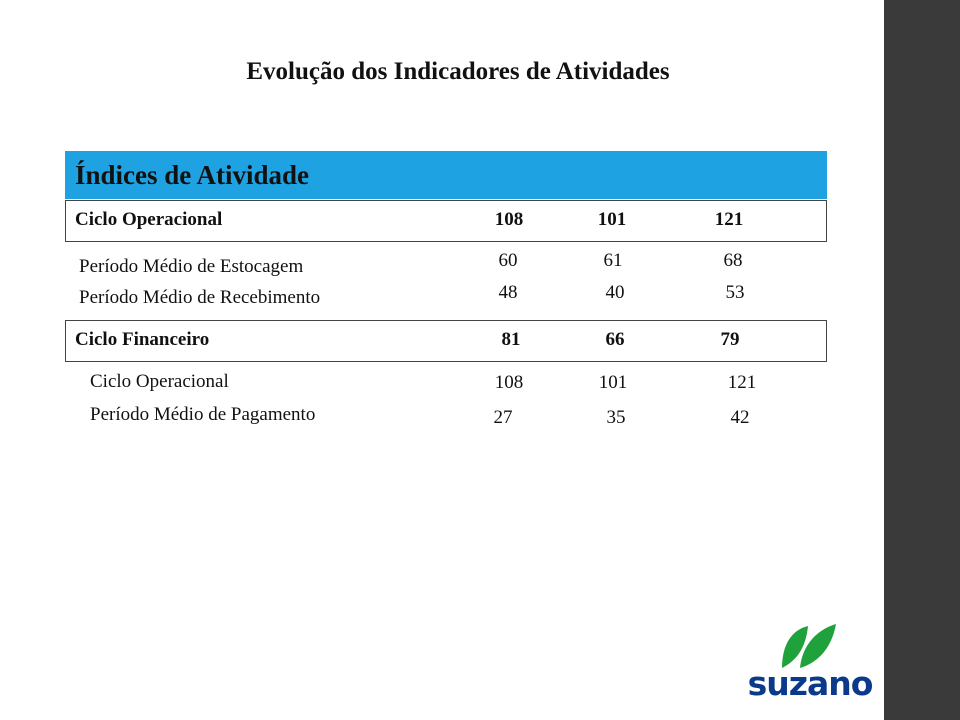 The image size is (960, 720). Describe the element at coordinates (615, 339) in the screenshot. I see `ciclo-financeiro-value-2: 66` at that location.